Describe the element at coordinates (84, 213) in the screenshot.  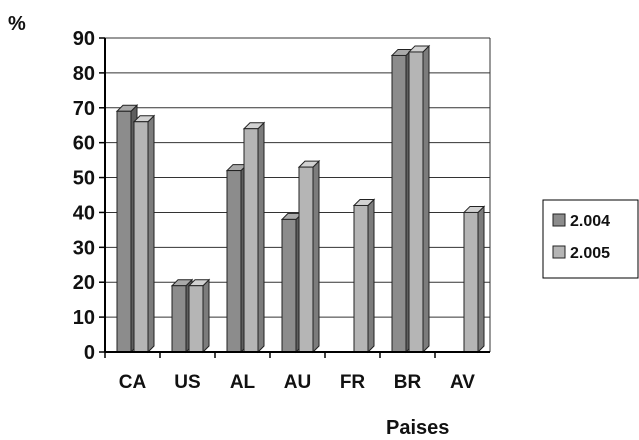
I see `y-tick-label: 40` at that location.